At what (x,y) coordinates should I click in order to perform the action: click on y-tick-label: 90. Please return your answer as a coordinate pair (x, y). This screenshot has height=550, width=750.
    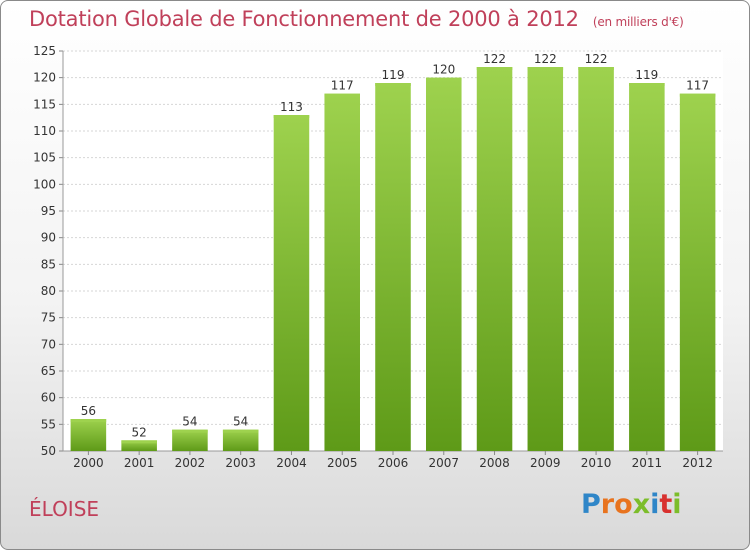
    Looking at the image, I should click on (48, 238).